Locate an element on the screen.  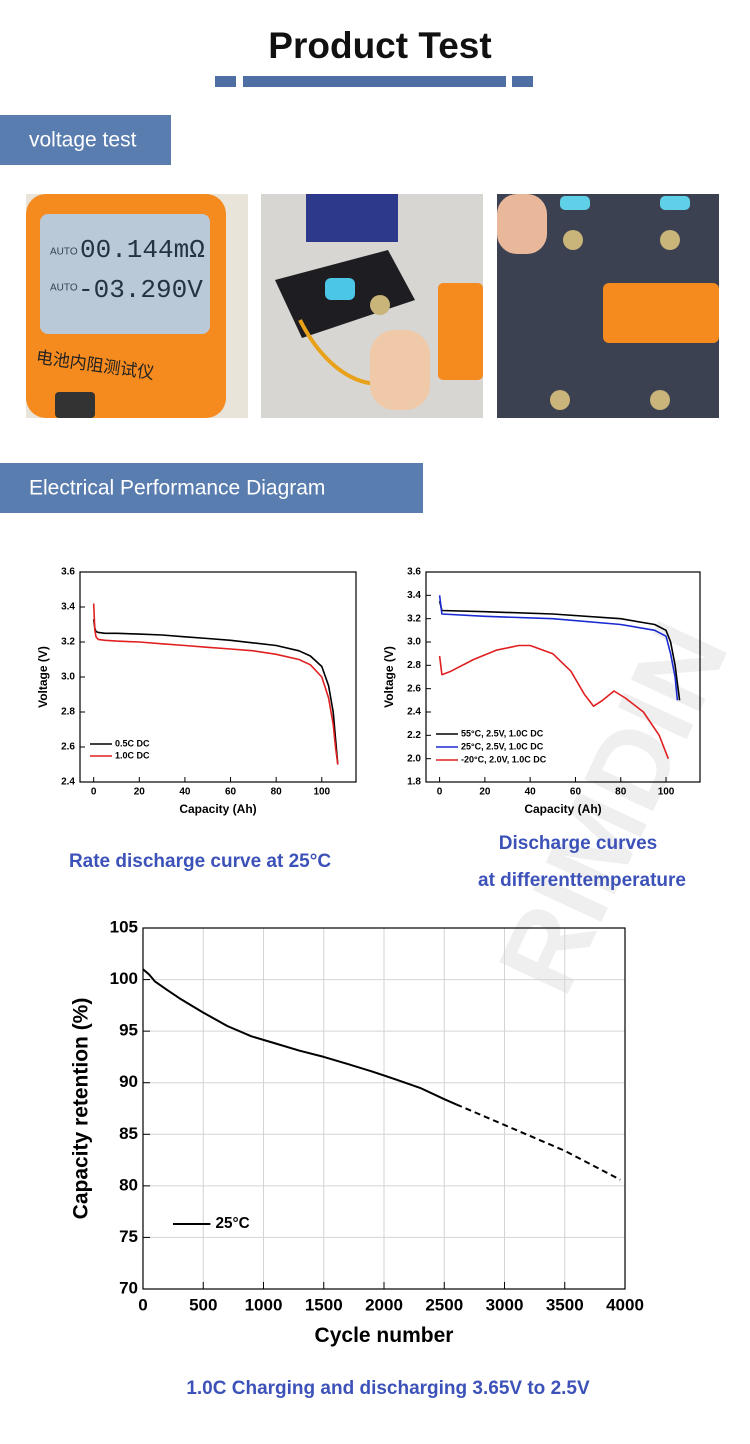
legend-label: 25°C is located at coordinates (233, 1223).